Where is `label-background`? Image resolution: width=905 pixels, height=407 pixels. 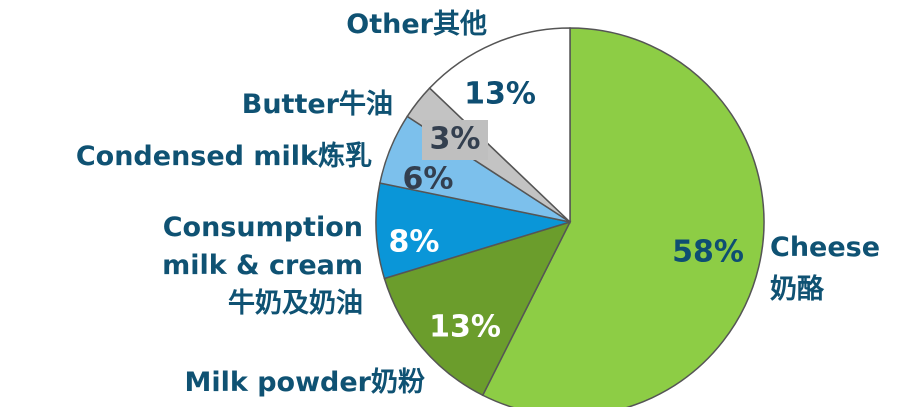
label-background is located at coordinates (455, 140).